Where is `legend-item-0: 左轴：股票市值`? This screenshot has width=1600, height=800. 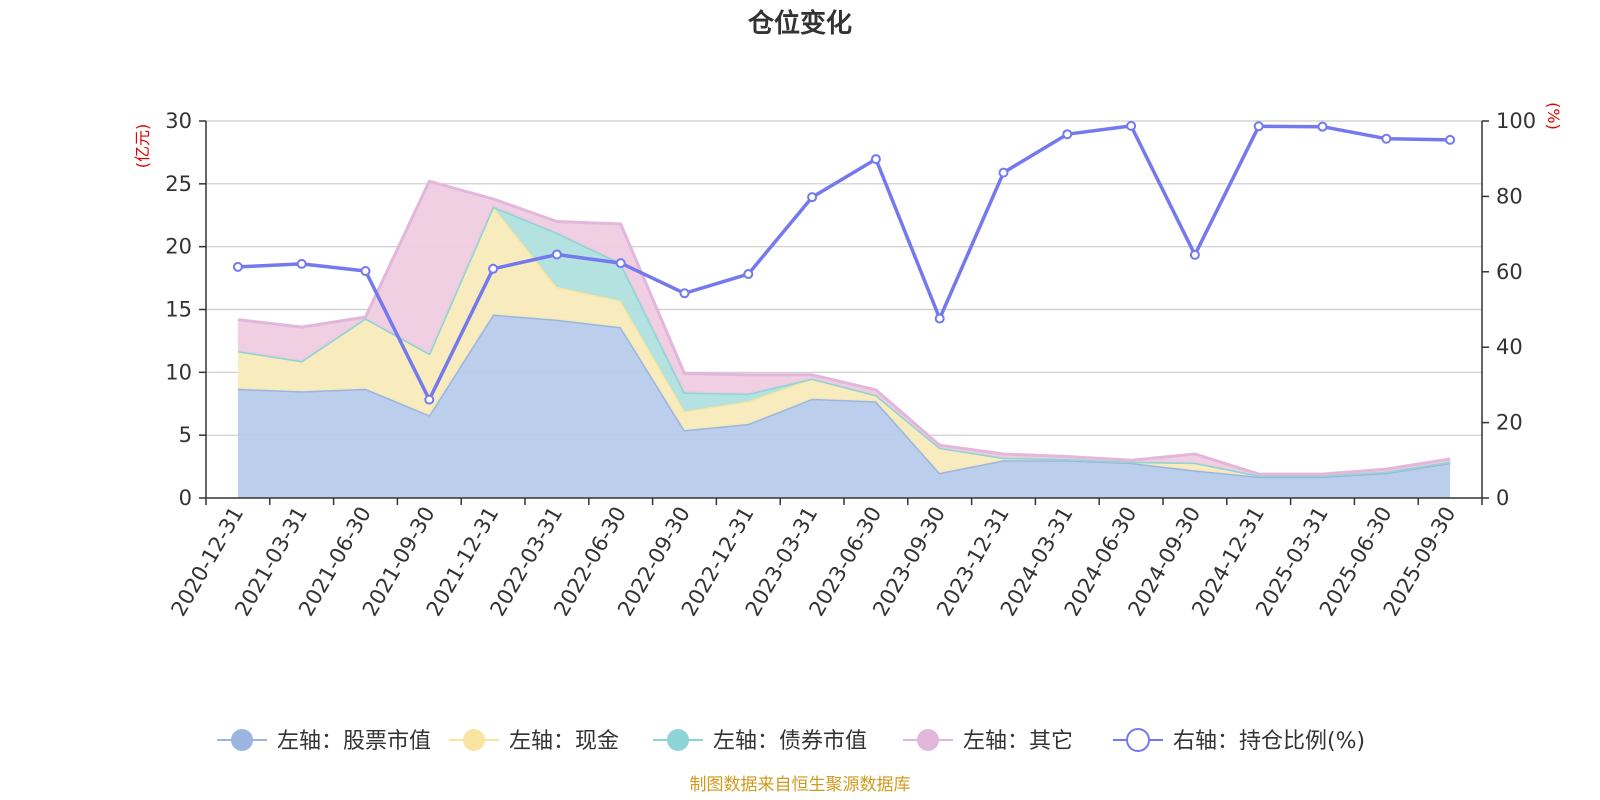
legend-item-0: 左轴：股票市值 is located at coordinates (324, 741).